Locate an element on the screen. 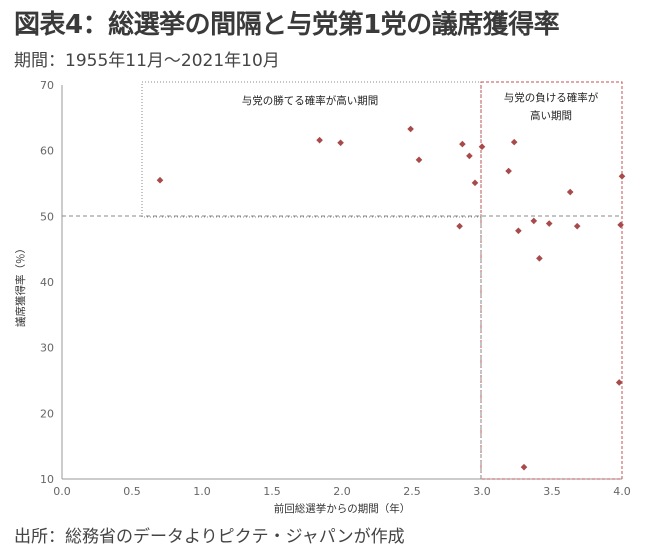  x-tick-label: 3.0 is located at coordinates (482, 491).